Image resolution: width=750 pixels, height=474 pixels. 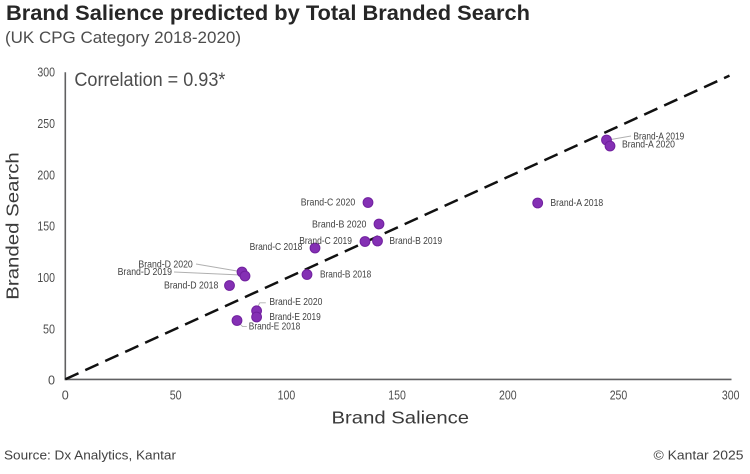 What do you see at coordinates (275, 327) in the screenshot?
I see `svg-text: Brand-E 2018` at bounding box center [275, 327].